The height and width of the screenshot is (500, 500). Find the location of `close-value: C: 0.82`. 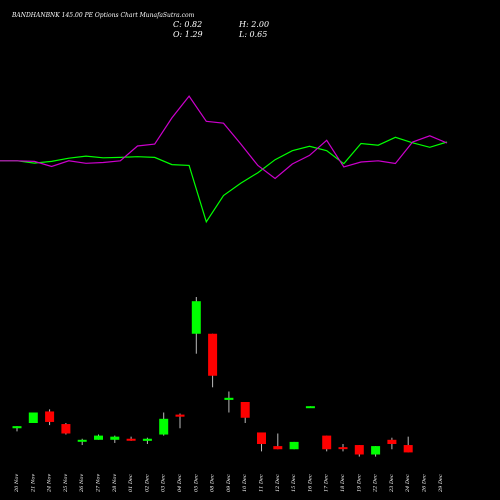

close-value: C: 0.82 is located at coordinates (187, 24).